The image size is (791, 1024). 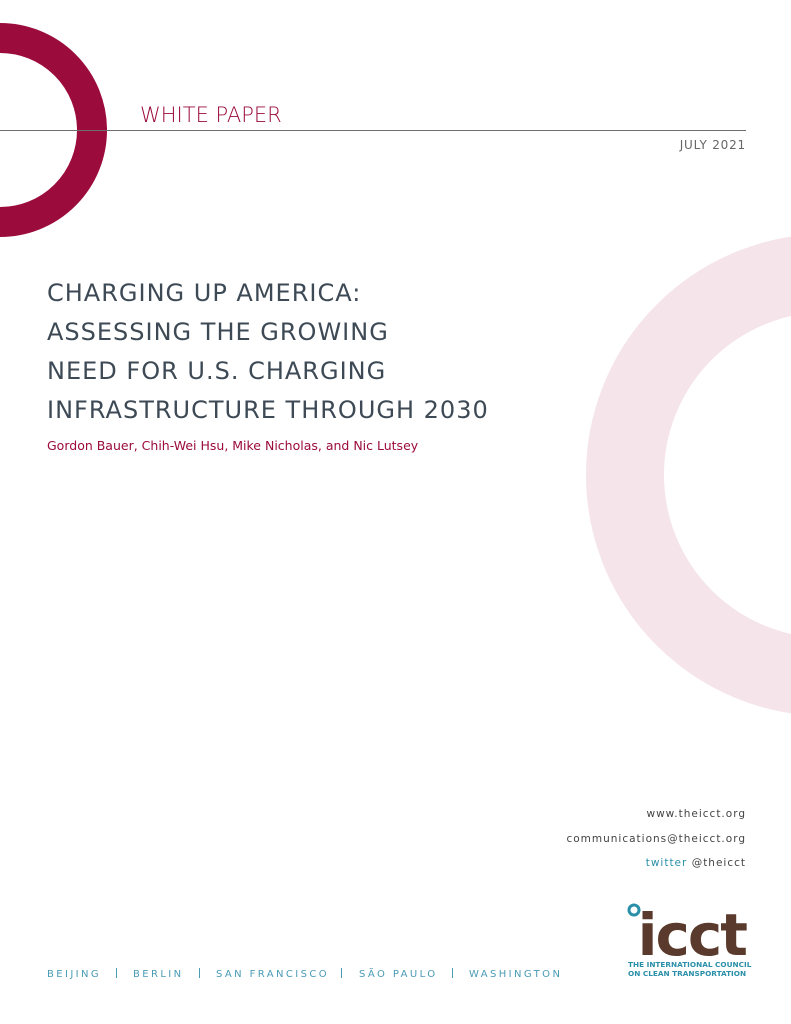 What do you see at coordinates (690, 964) in the screenshot?
I see `logo-line: THE INTERNATIONAL COUNCIL` at bounding box center [690, 964].